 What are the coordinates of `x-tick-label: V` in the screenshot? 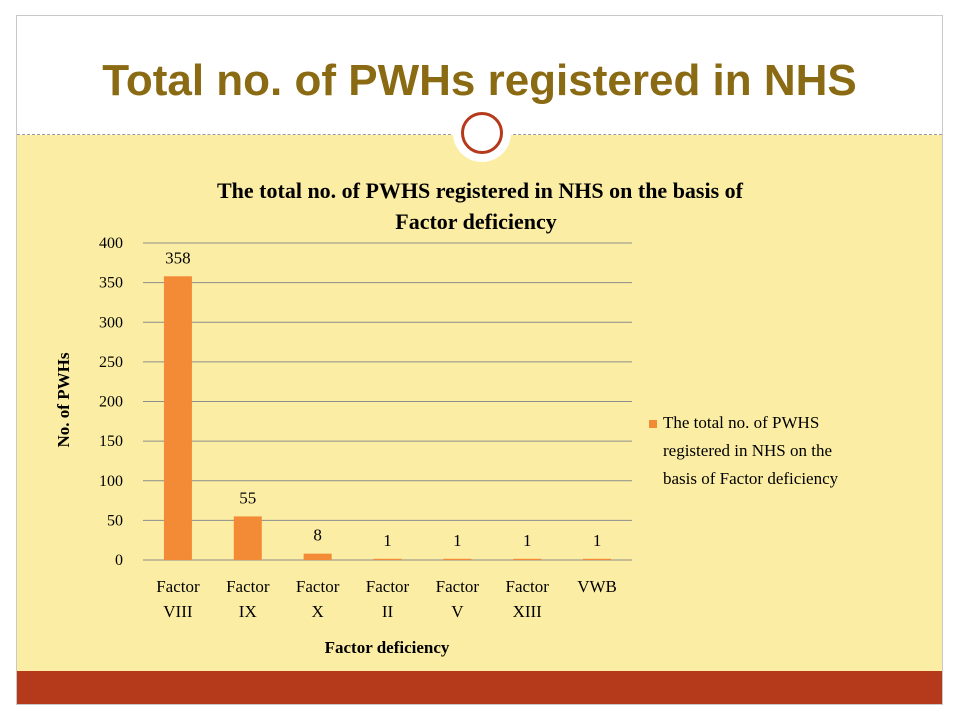 It's located at (457, 611).